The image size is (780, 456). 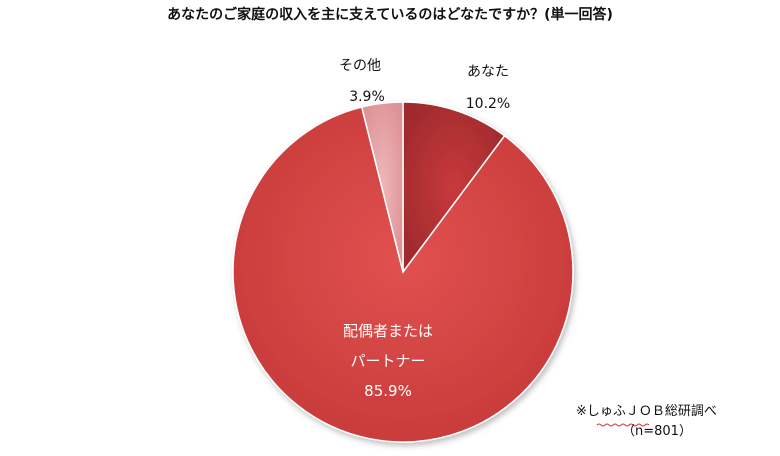 What do you see at coordinates (388, 331) in the screenshot?
I see `slice-label-2: 配偶者または` at bounding box center [388, 331].